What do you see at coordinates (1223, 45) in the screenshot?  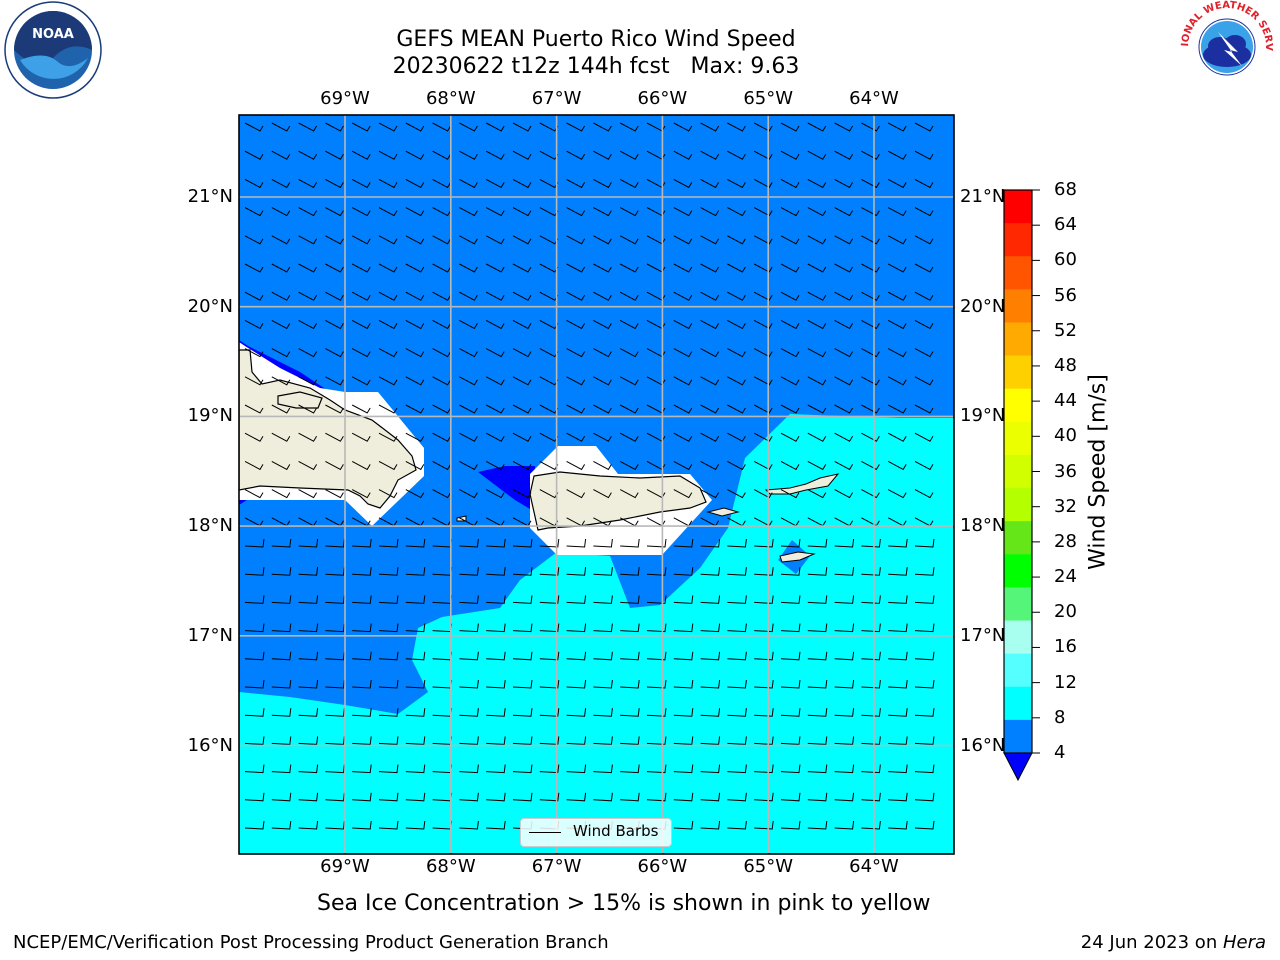 I see `nws-logo: NATIONAL WEATHER SERVICE` at bounding box center [1223, 45].